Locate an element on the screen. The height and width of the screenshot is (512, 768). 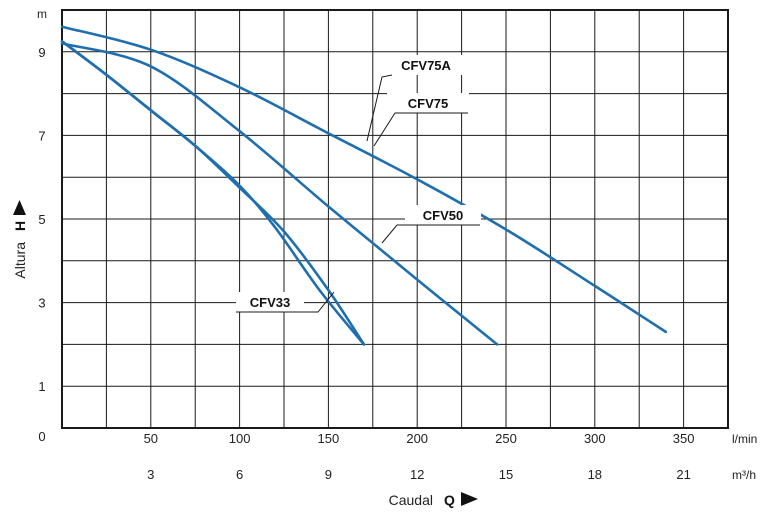
series-label-text: CFV50 is located at coordinates (443, 215).